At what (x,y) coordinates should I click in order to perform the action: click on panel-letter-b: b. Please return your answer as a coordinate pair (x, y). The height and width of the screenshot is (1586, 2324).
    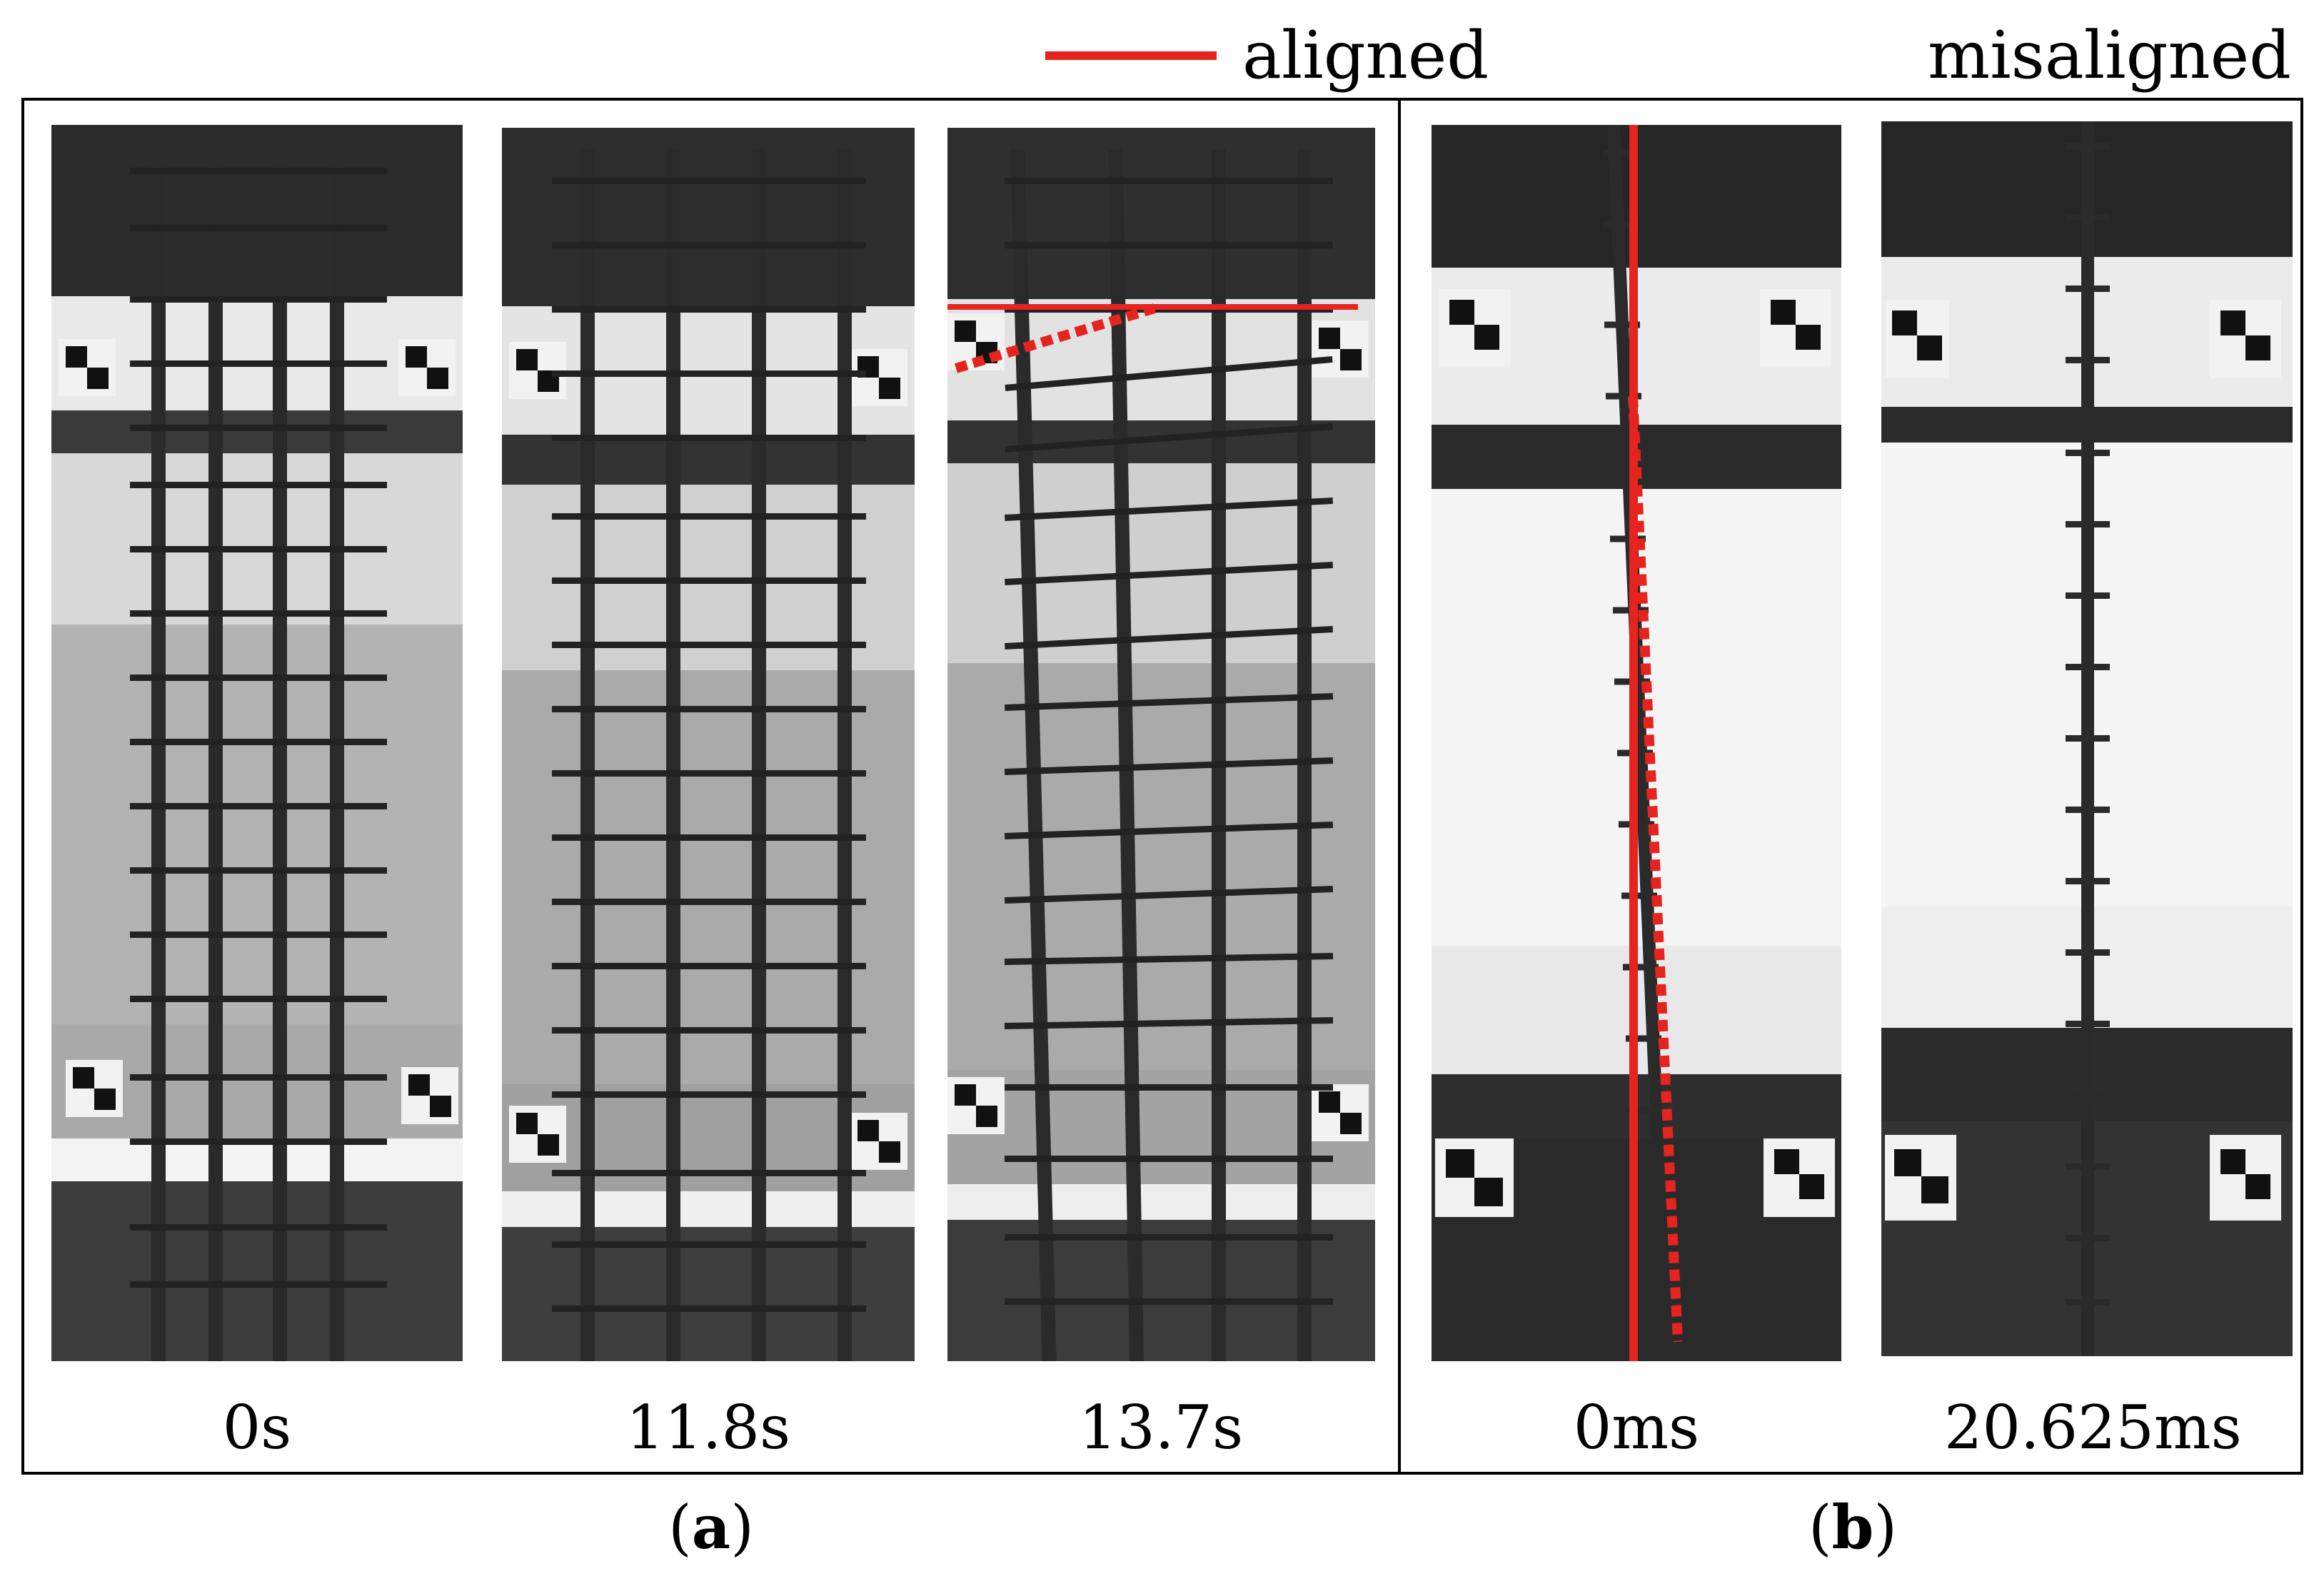
    Looking at the image, I should click on (1852, 1527).